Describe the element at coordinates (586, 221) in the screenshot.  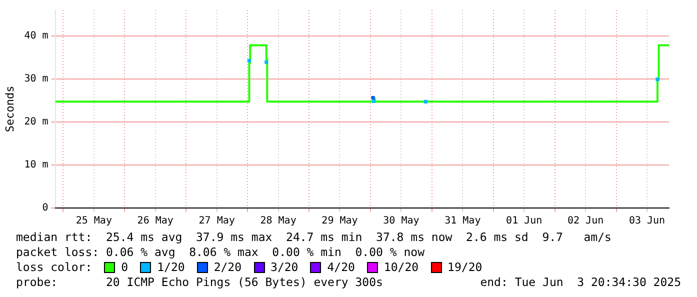
I see `x-tick-label: 02 Jun` at that location.